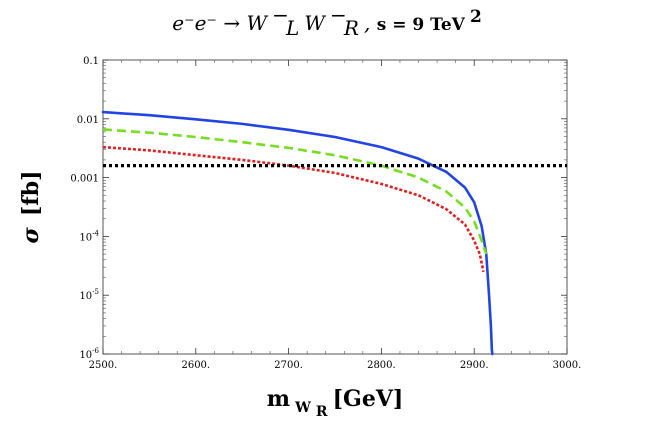 This screenshot has height=423, width=654. What do you see at coordinates (315, 23) in the screenshot?
I see `title-wr: W` at bounding box center [315, 23].